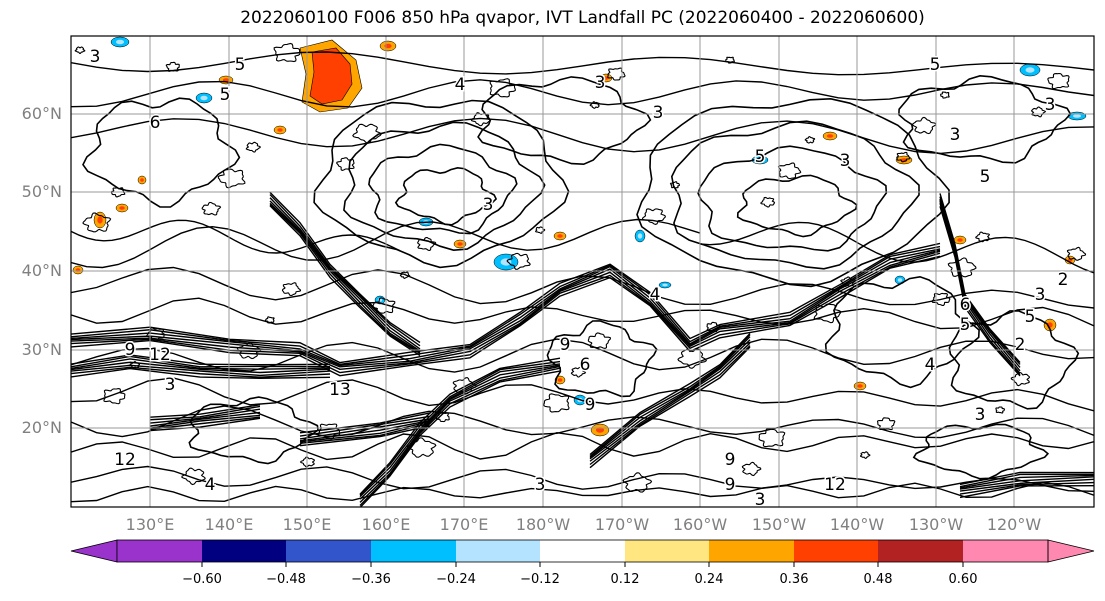  What do you see at coordinates (1071, 551) in the screenshot?
I see `colorbar-right-extension` at bounding box center [1071, 551].